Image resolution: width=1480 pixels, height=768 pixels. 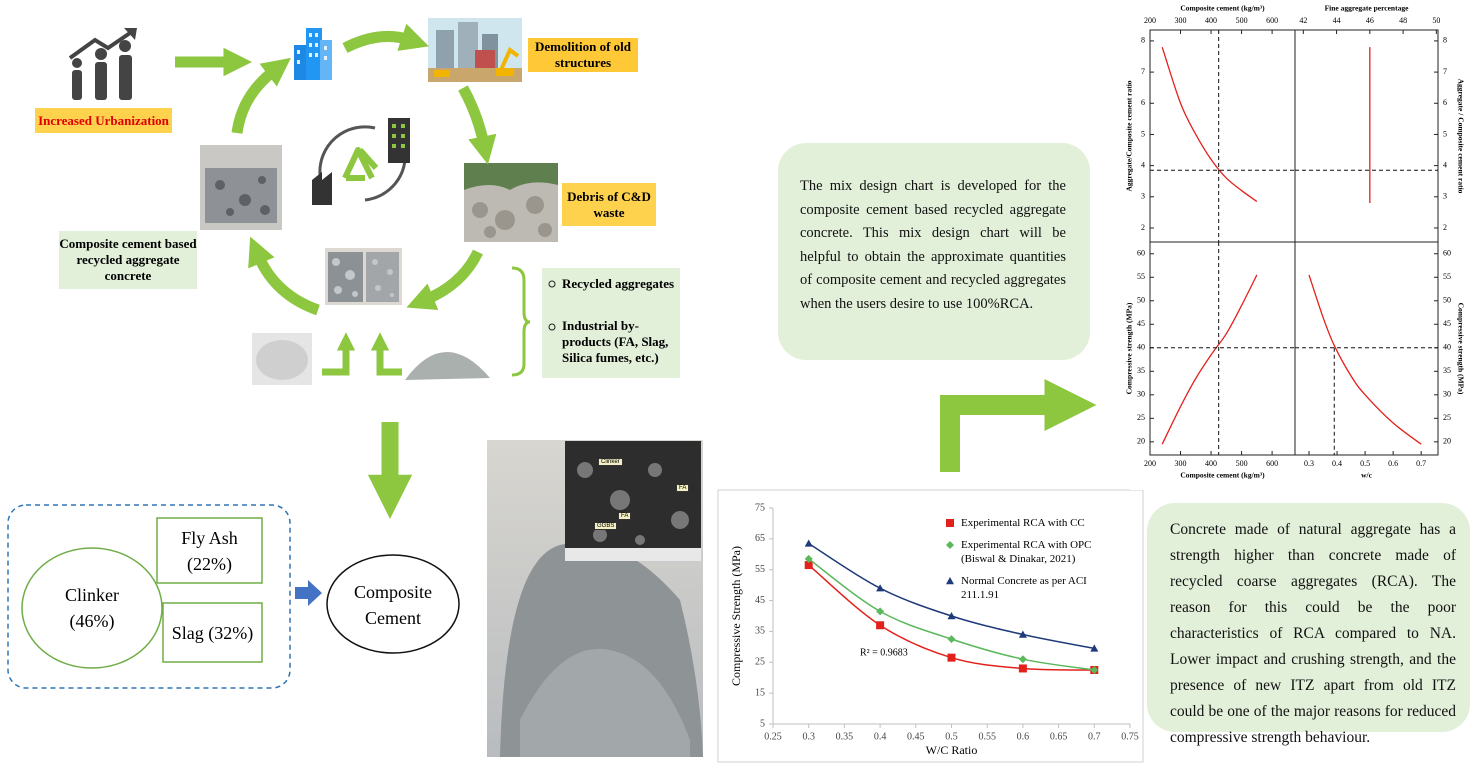 What do you see at coordinates (1445, 40) in the screenshot?
I see `y-tick-label: 8` at bounding box center [1445, 40].